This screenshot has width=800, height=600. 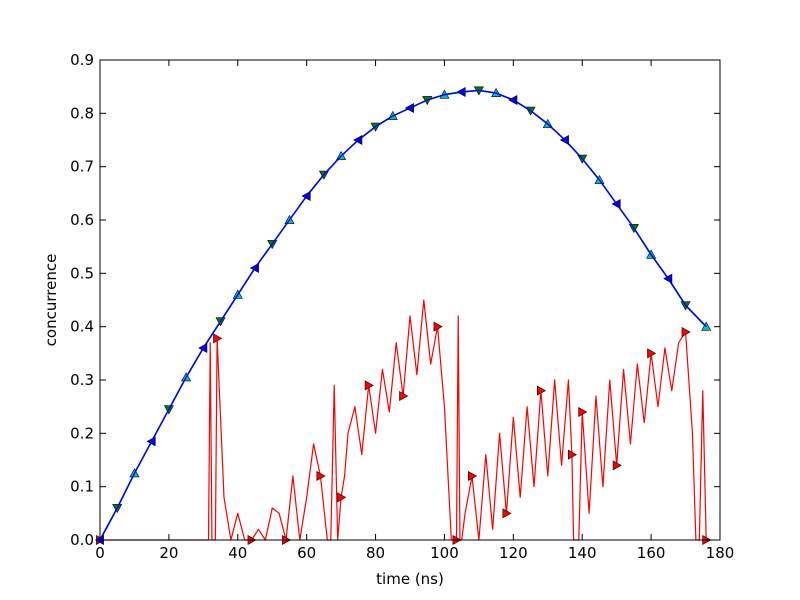 What do you see at coordinates (82, 167) in the screenshot?
I see `y-tick-label: 0.7` at bounding box center [82, 167].